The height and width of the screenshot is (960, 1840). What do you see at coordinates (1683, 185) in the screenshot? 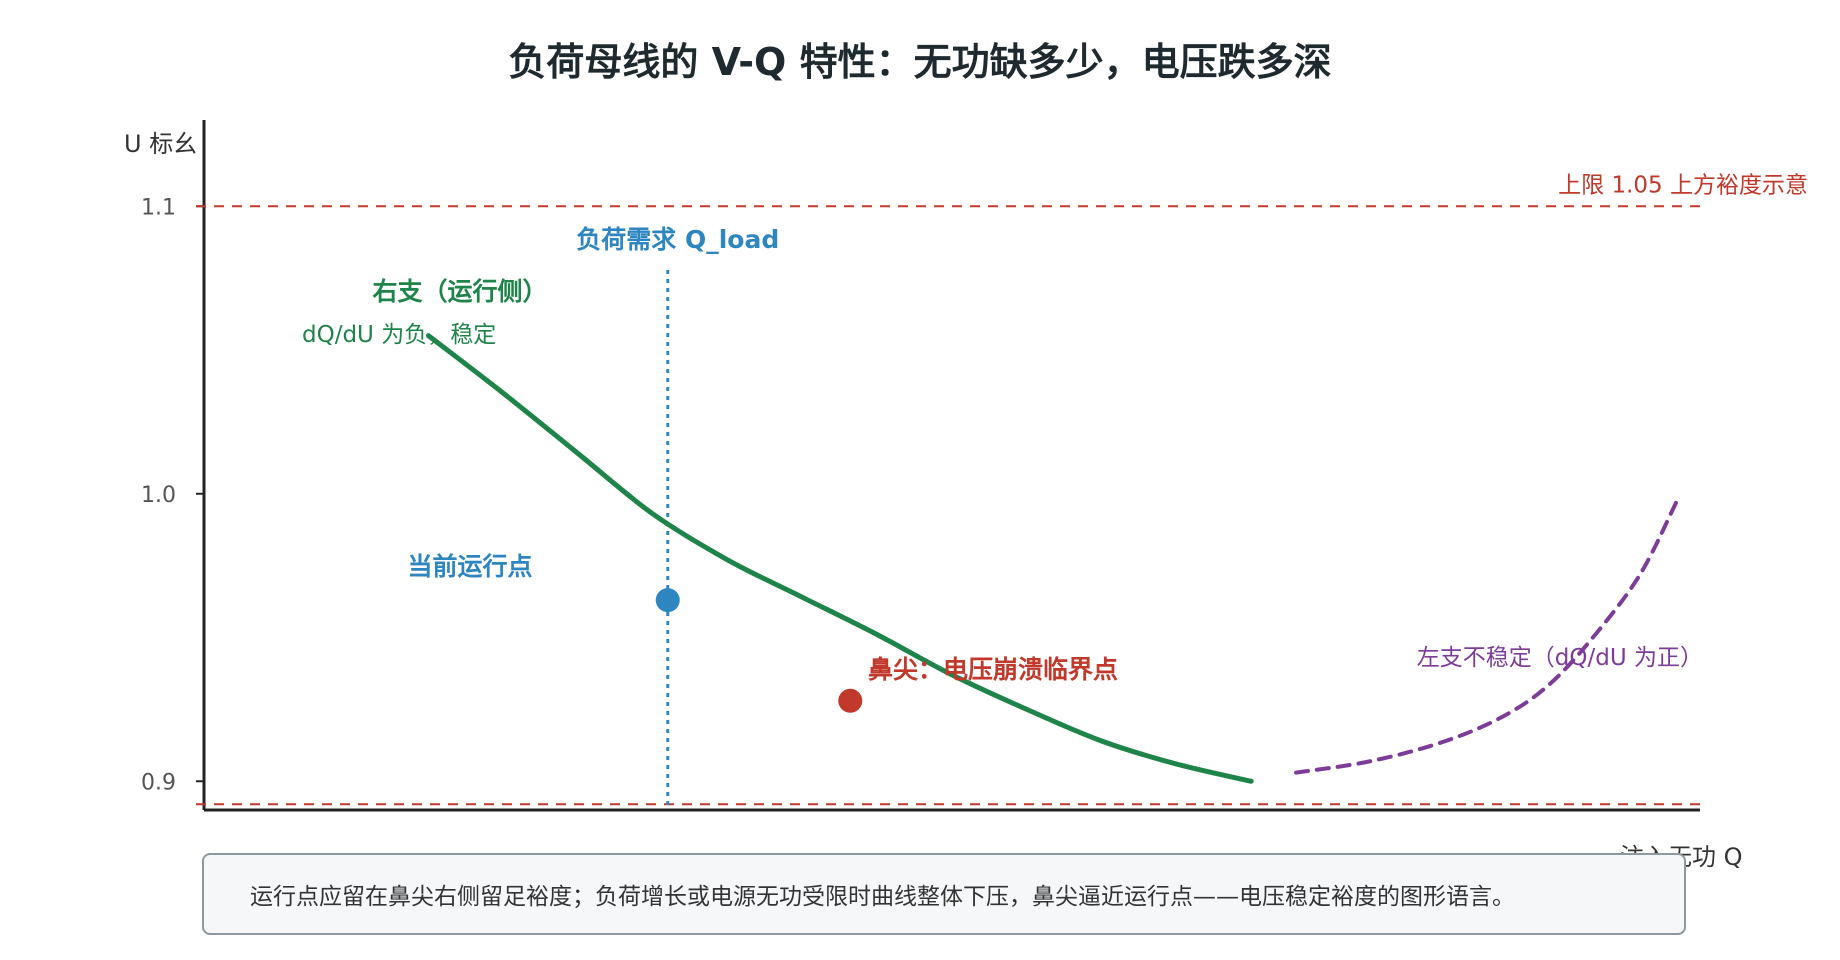
I see `upper-limit-label: 上限 1.05 上方裕度示意` at bounding box center [1683, 185].